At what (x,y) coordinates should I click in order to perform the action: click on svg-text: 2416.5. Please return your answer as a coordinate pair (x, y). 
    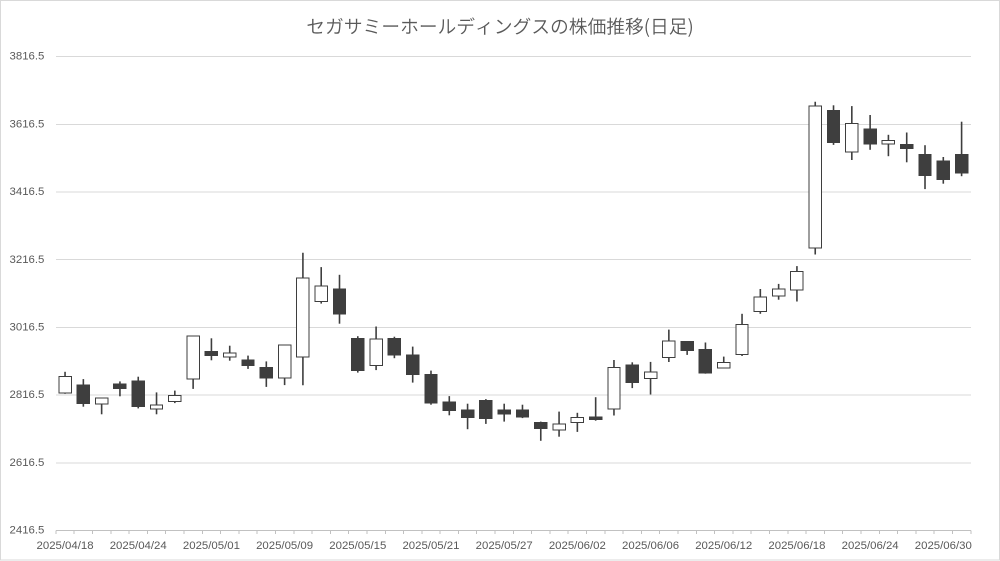
    Looking at the image, I should click on (27, 531).